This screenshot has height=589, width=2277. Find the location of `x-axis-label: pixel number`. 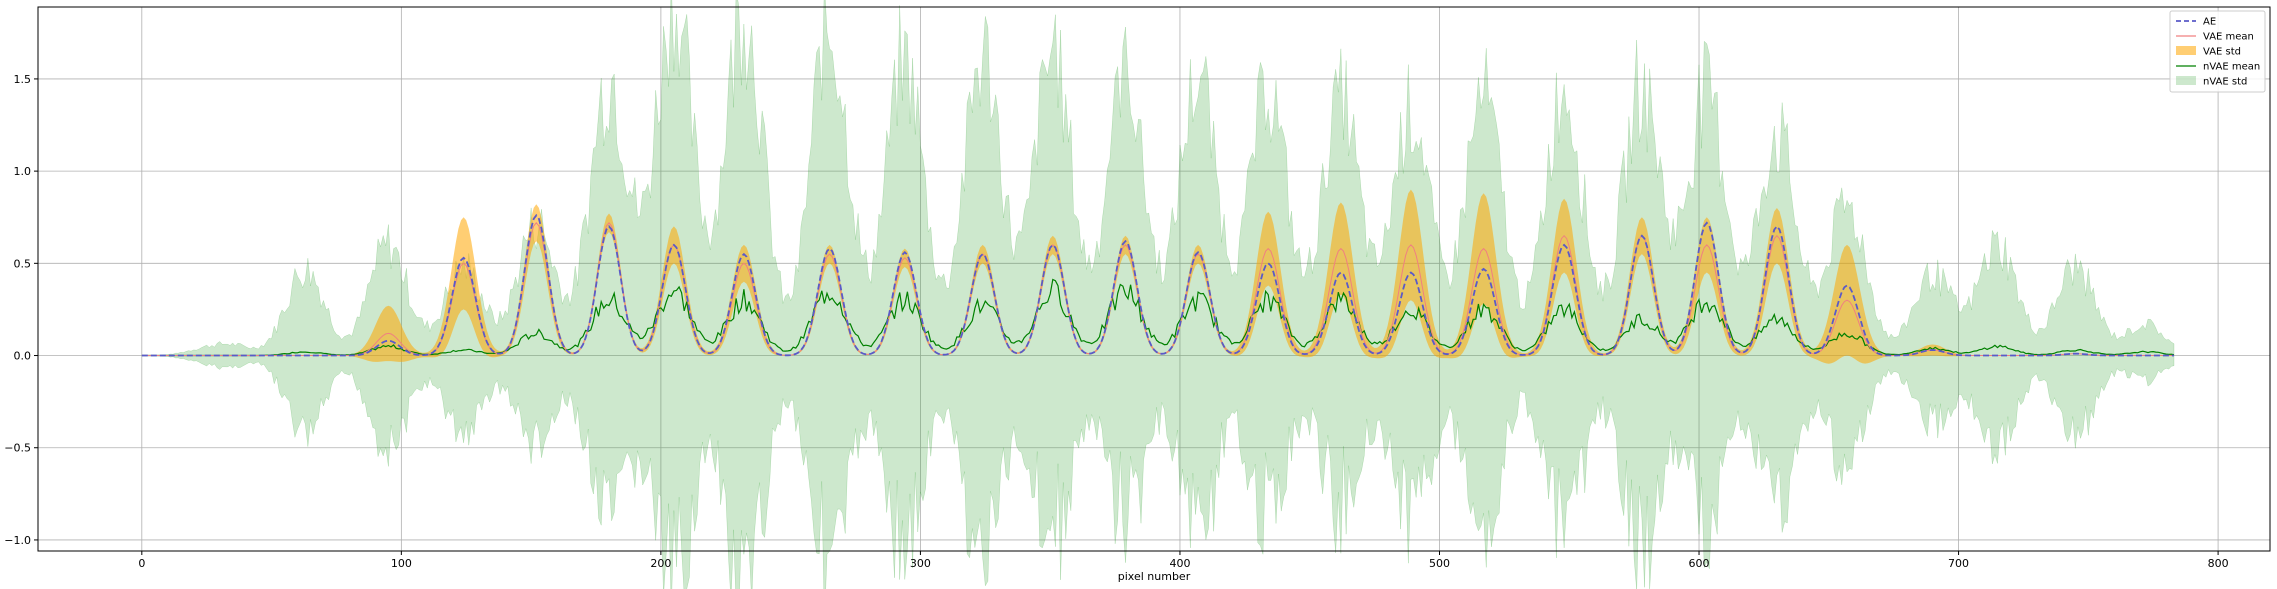

x-axis-label: pixel number is located at coordinates (1154, 576).